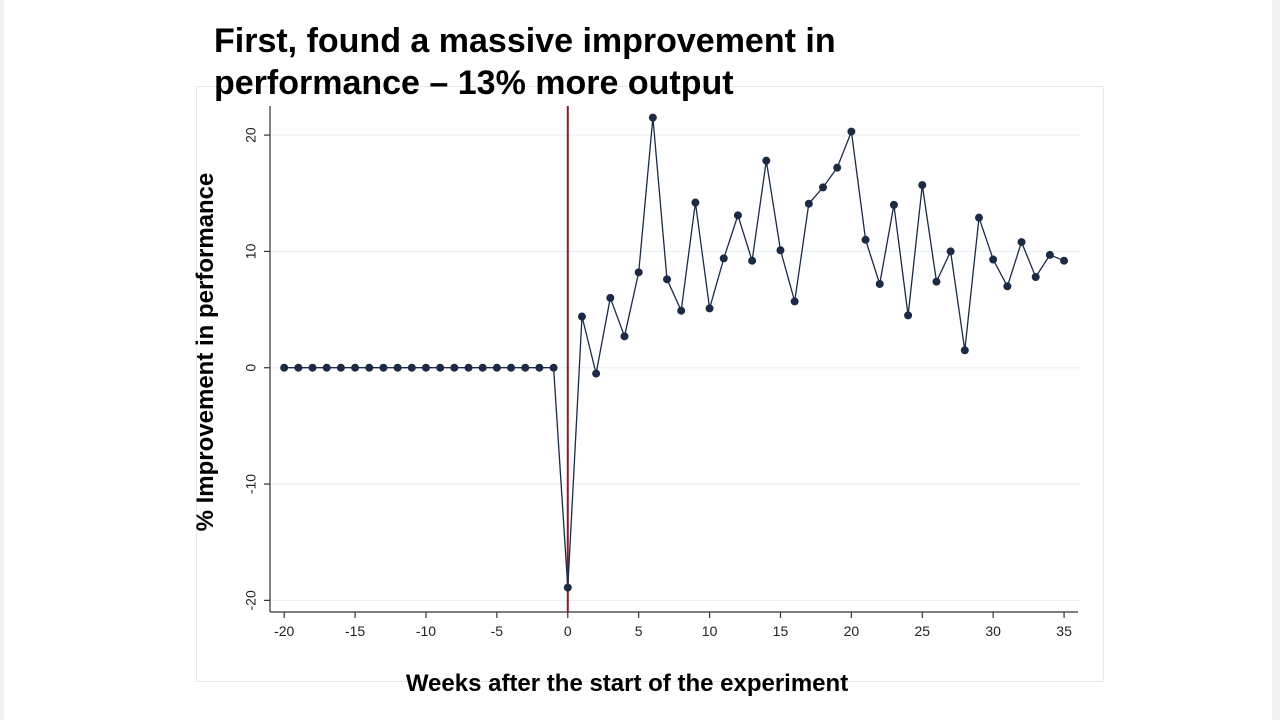 The width and height of the screenshot is (1280, 720). Describe the element at coordinates (474, 83) in the screenshot. I see `slide-title-line-2: performance – 13% more output` at that location.